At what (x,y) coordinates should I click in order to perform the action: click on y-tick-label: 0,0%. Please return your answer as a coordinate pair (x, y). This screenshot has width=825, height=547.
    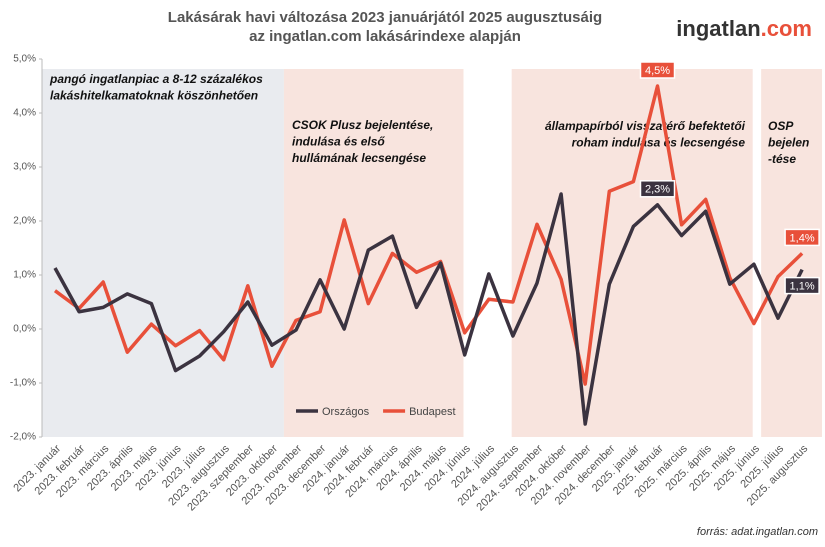
    Looking at the image, I should click on (24, 329).